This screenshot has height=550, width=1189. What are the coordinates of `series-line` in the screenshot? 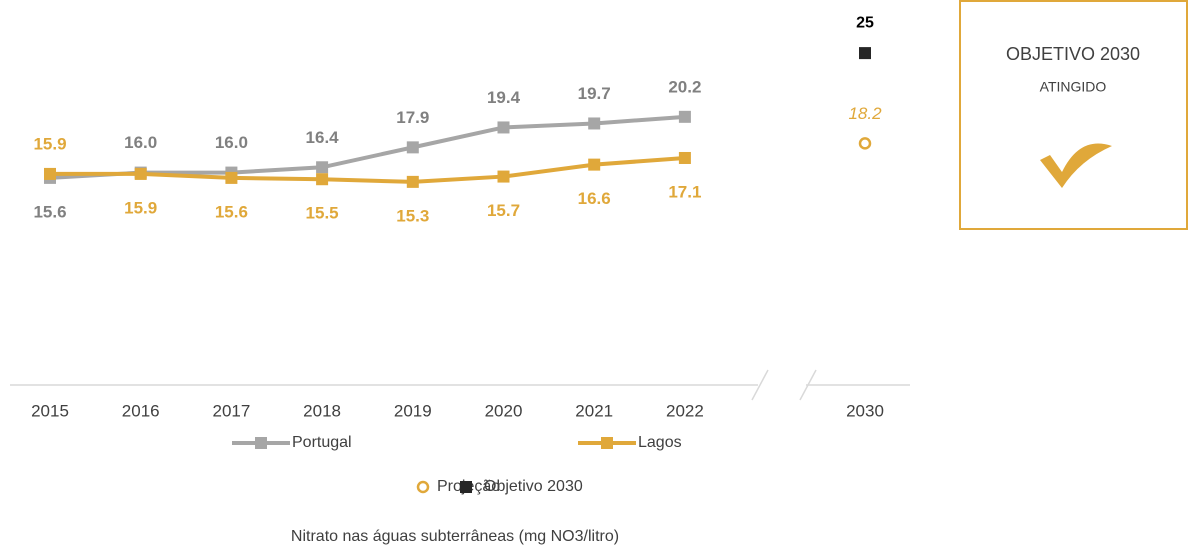 It's located at (368, 169).